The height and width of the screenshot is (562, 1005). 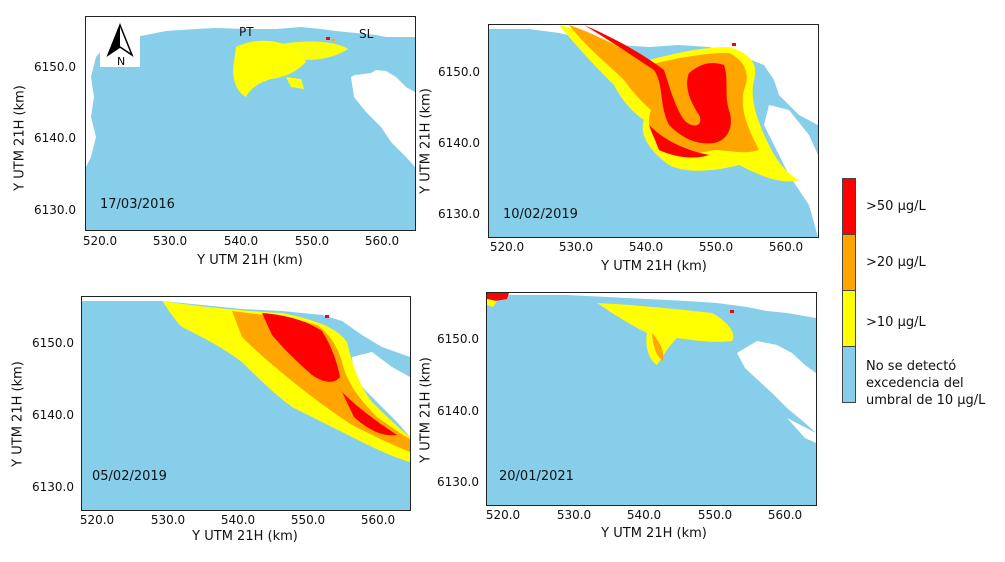 I want to click on date-label: 17/03/2016, so click(x=137, y=204).